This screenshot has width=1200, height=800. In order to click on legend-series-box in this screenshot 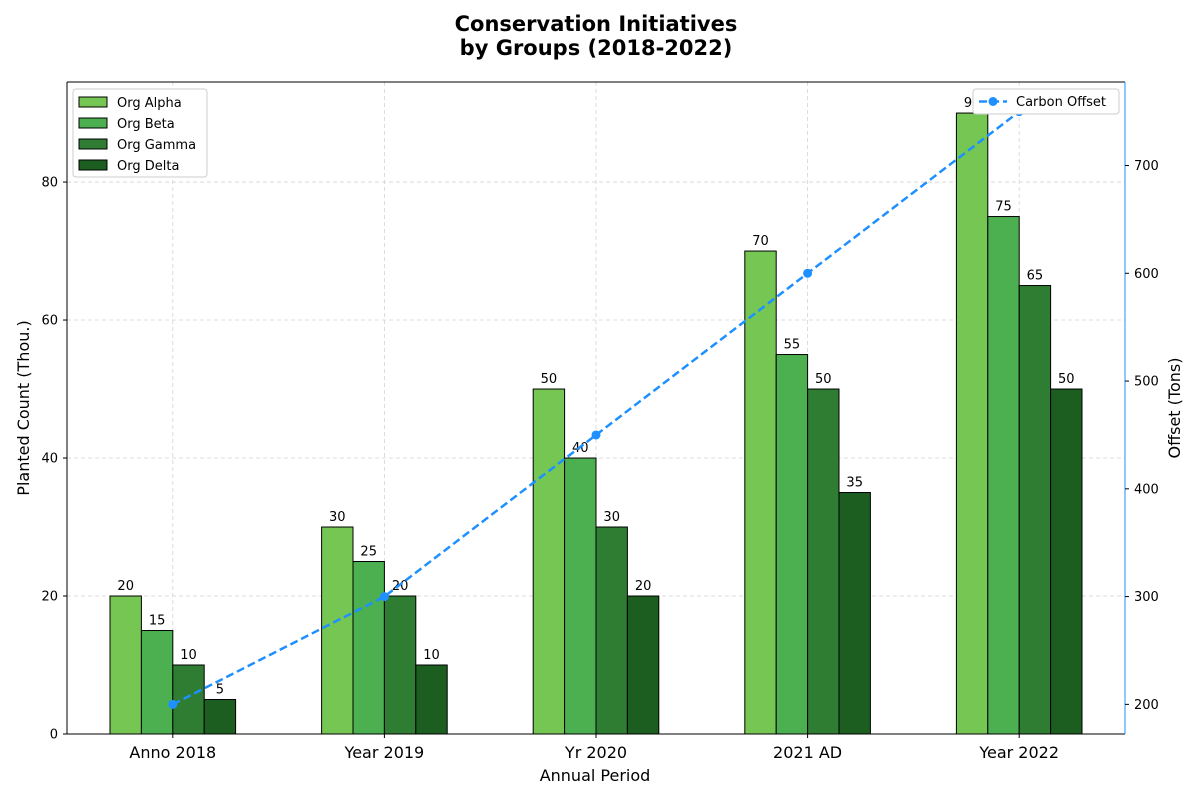, I will do `click(140, 133)`.